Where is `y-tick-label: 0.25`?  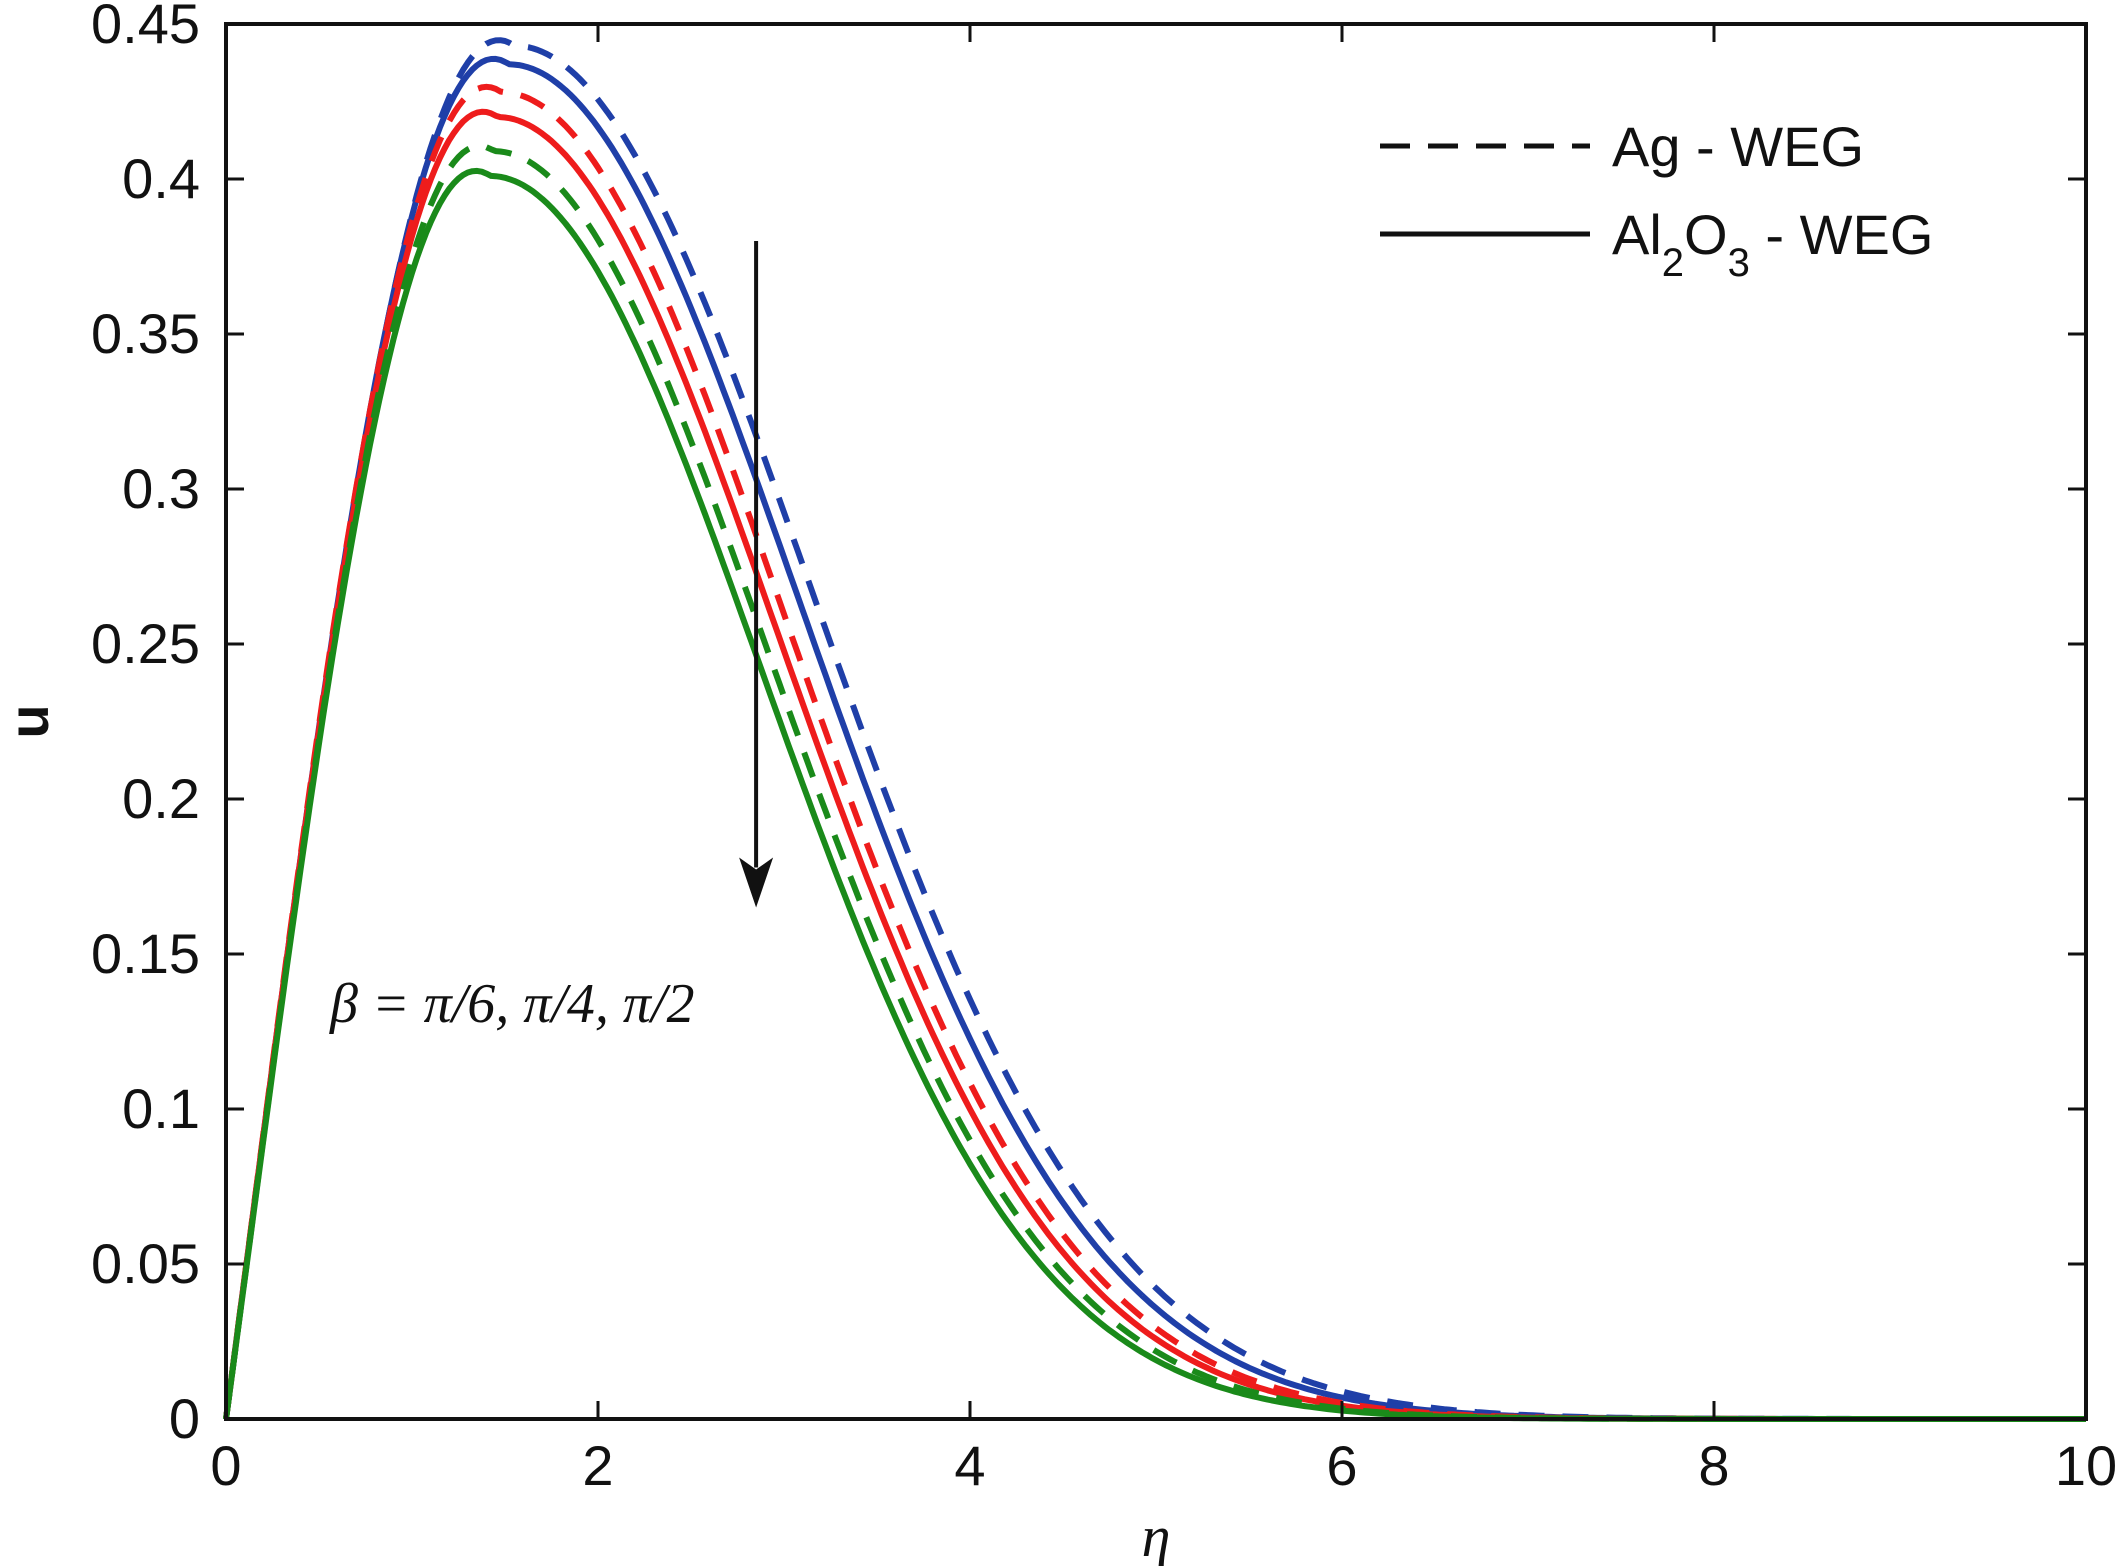
y-tick-label: 0.25 is located at coordinates (145, 643).